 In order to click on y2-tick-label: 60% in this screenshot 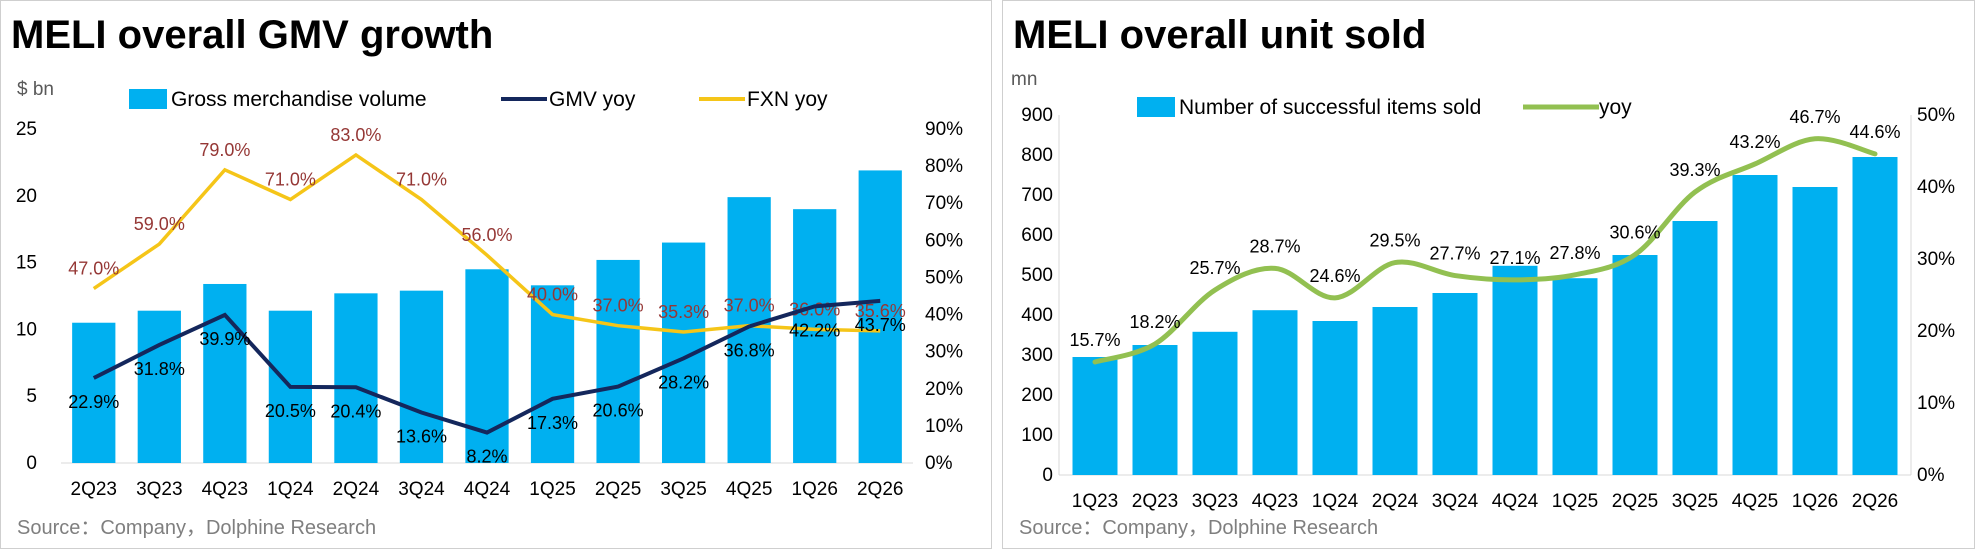, I will do `click(944, 240)`.